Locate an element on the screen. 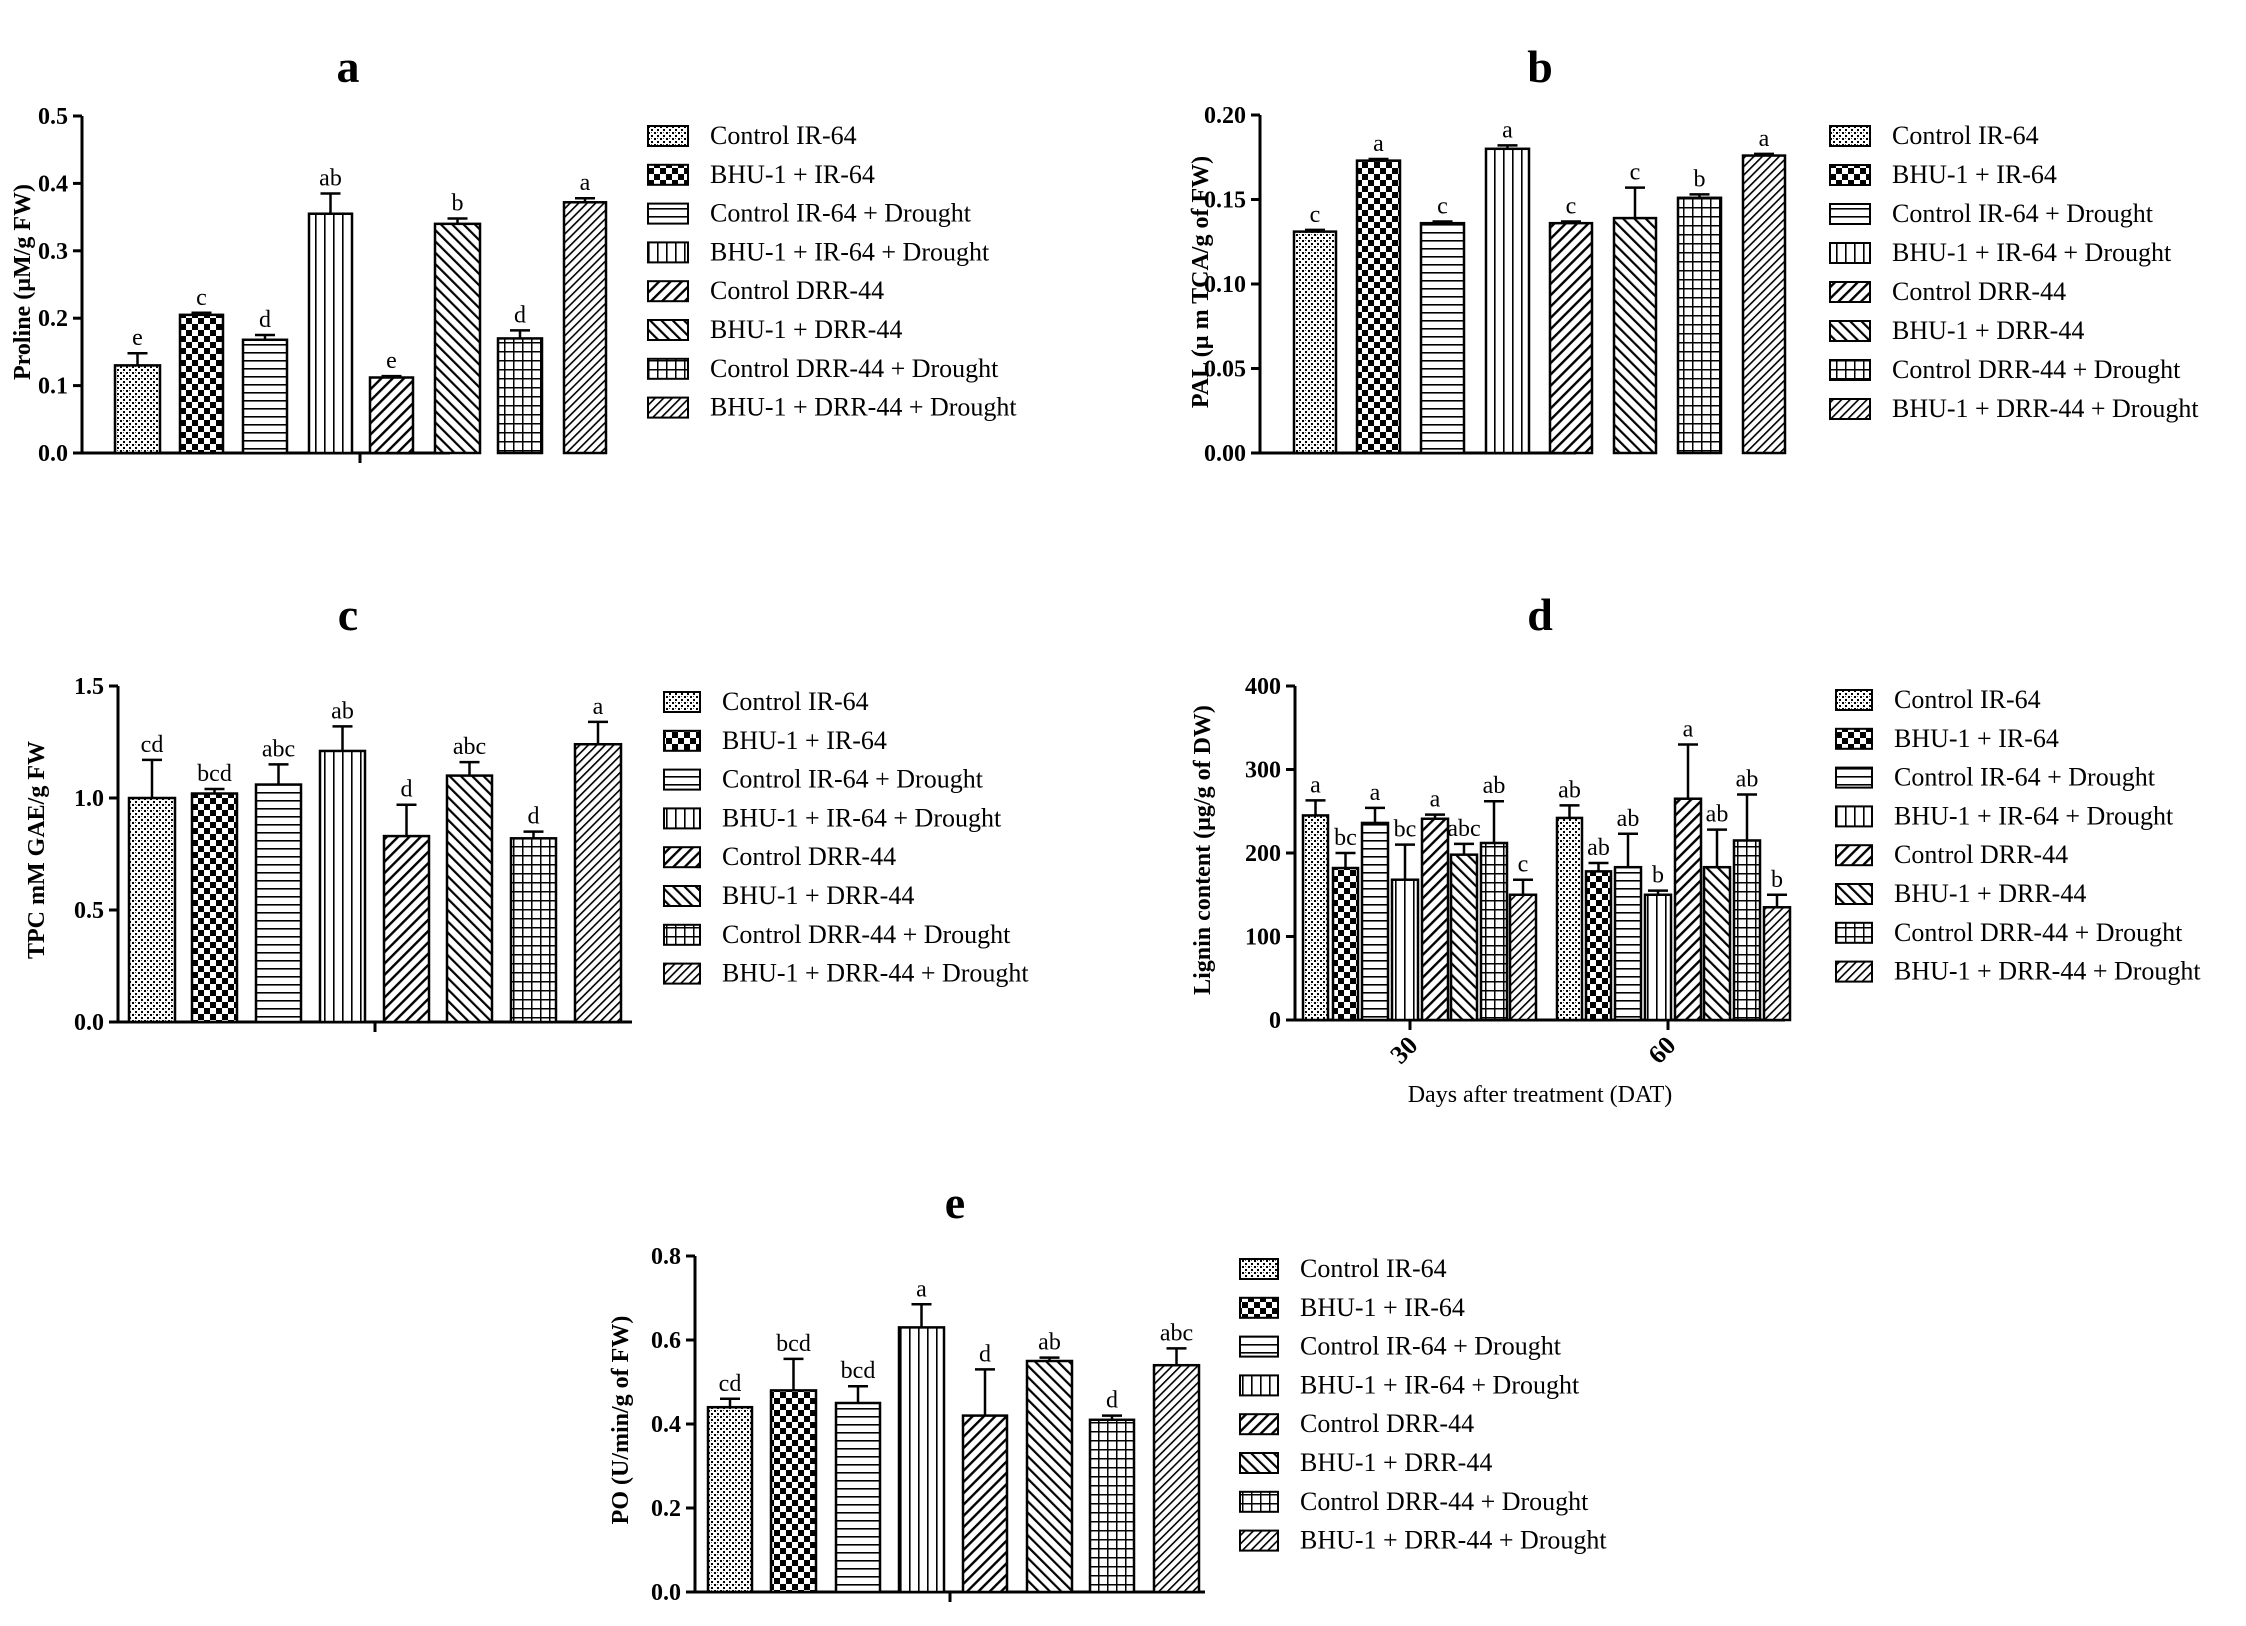 This screenshot has height=1626, width=2246. y-tick-label: 1.5 is located at coordinates (89, 687).